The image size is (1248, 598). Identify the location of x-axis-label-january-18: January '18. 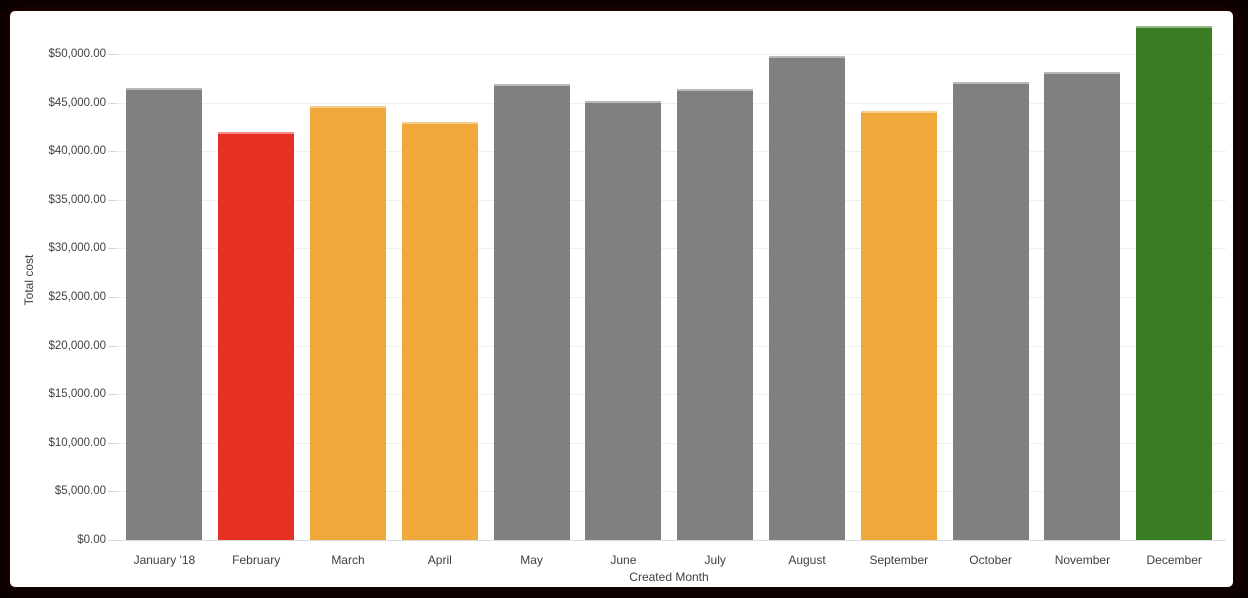
(164, 560).